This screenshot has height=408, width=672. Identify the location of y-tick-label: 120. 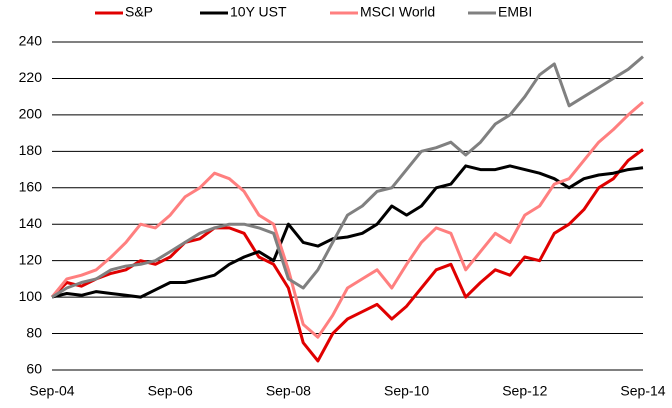
(31, 259).